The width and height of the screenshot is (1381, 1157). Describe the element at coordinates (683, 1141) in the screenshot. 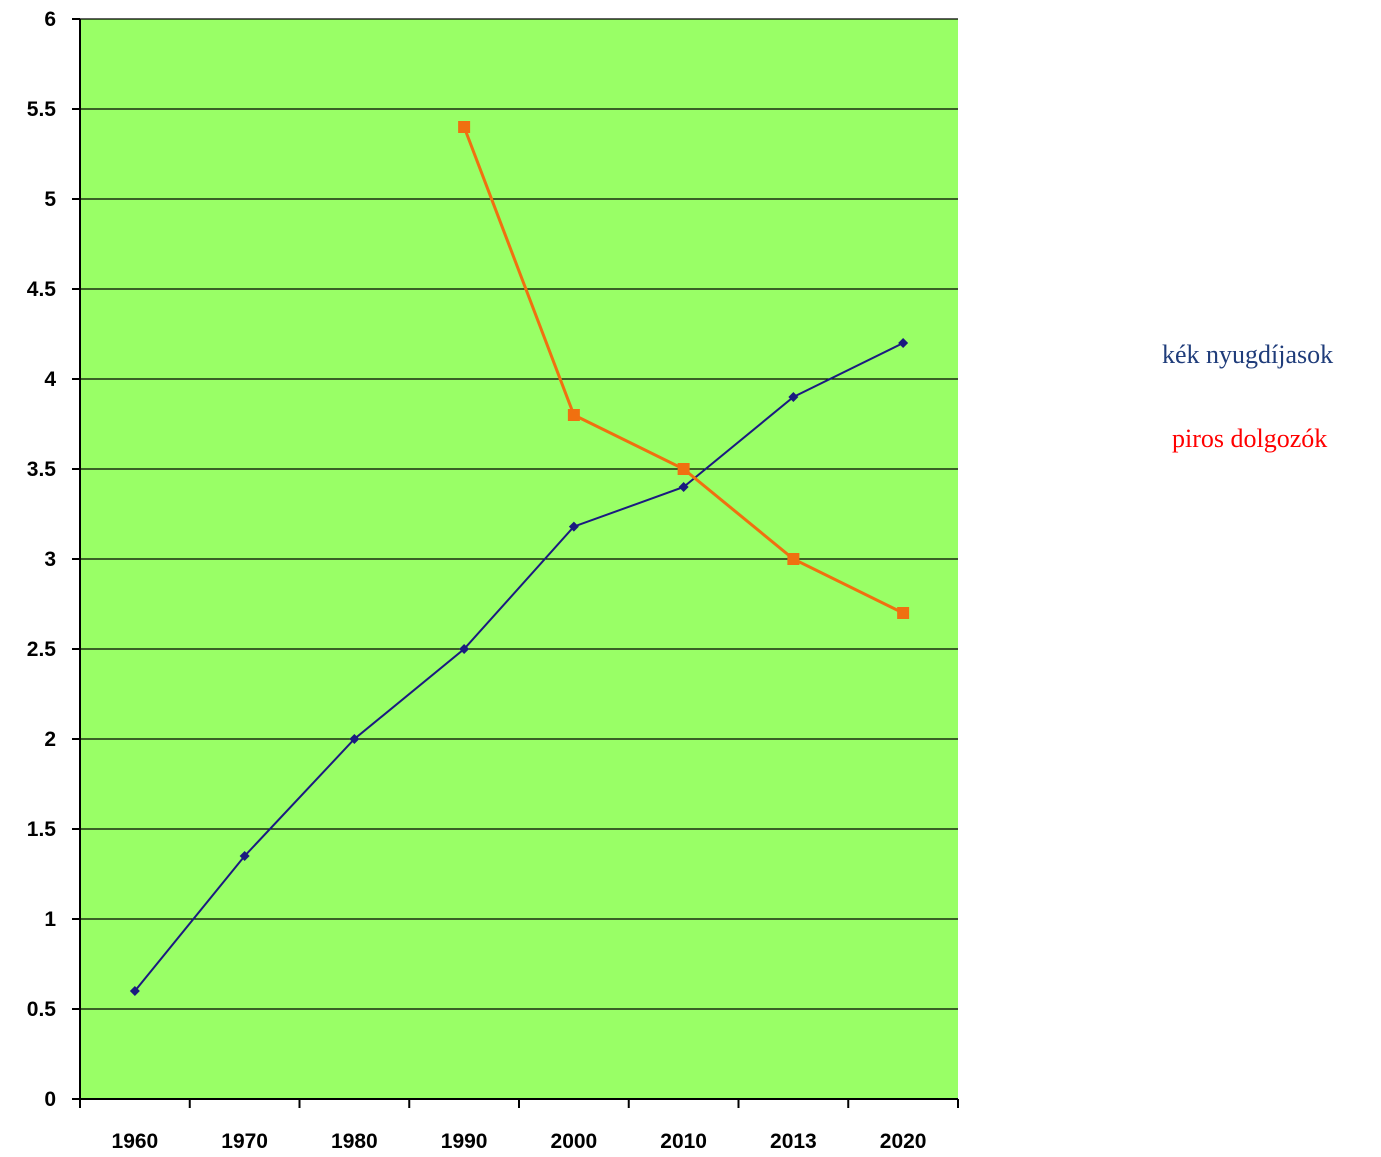

I see `x-tick-label: 2010` at that location.